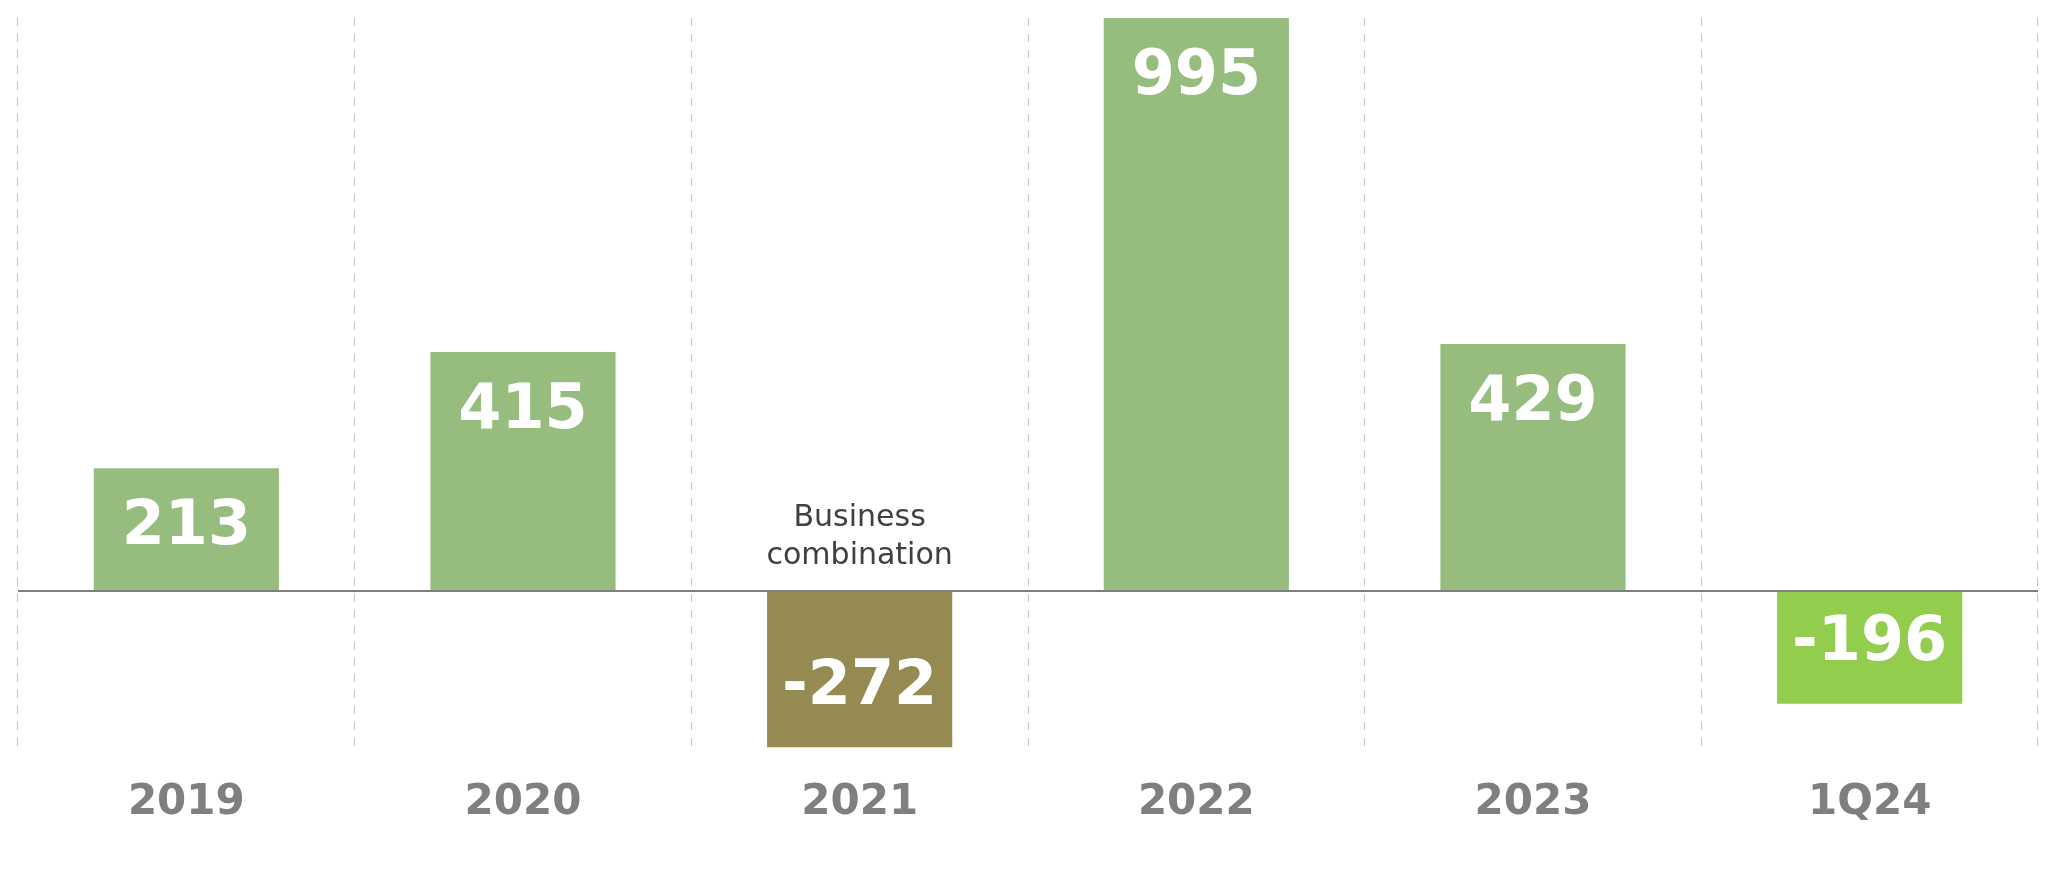 The image size is (2062, 870). I want to click on data-label: 213, so click(186, 523).